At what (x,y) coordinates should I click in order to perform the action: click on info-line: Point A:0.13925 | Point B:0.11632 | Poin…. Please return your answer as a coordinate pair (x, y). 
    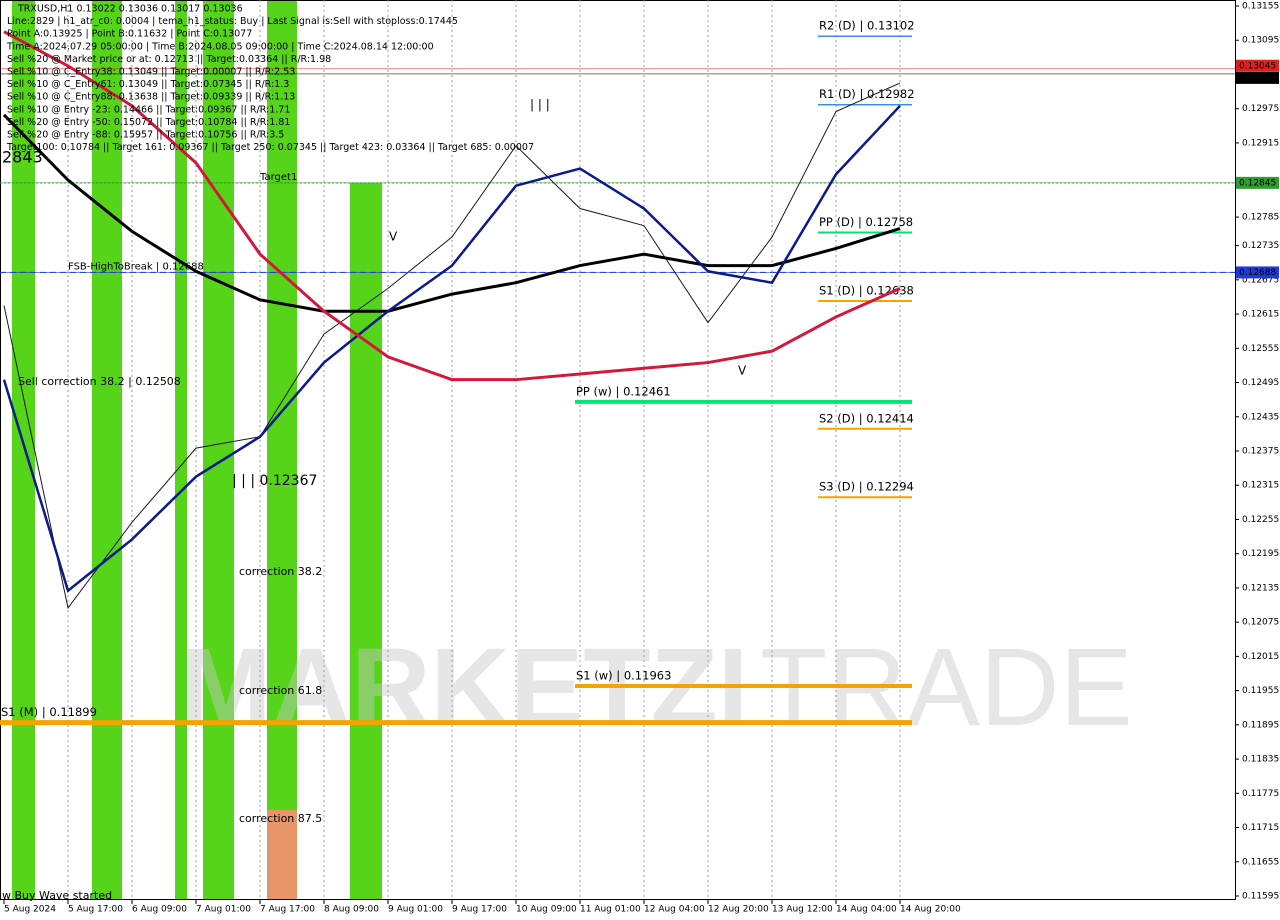
    Looking at the image, I should click on (129, 34).